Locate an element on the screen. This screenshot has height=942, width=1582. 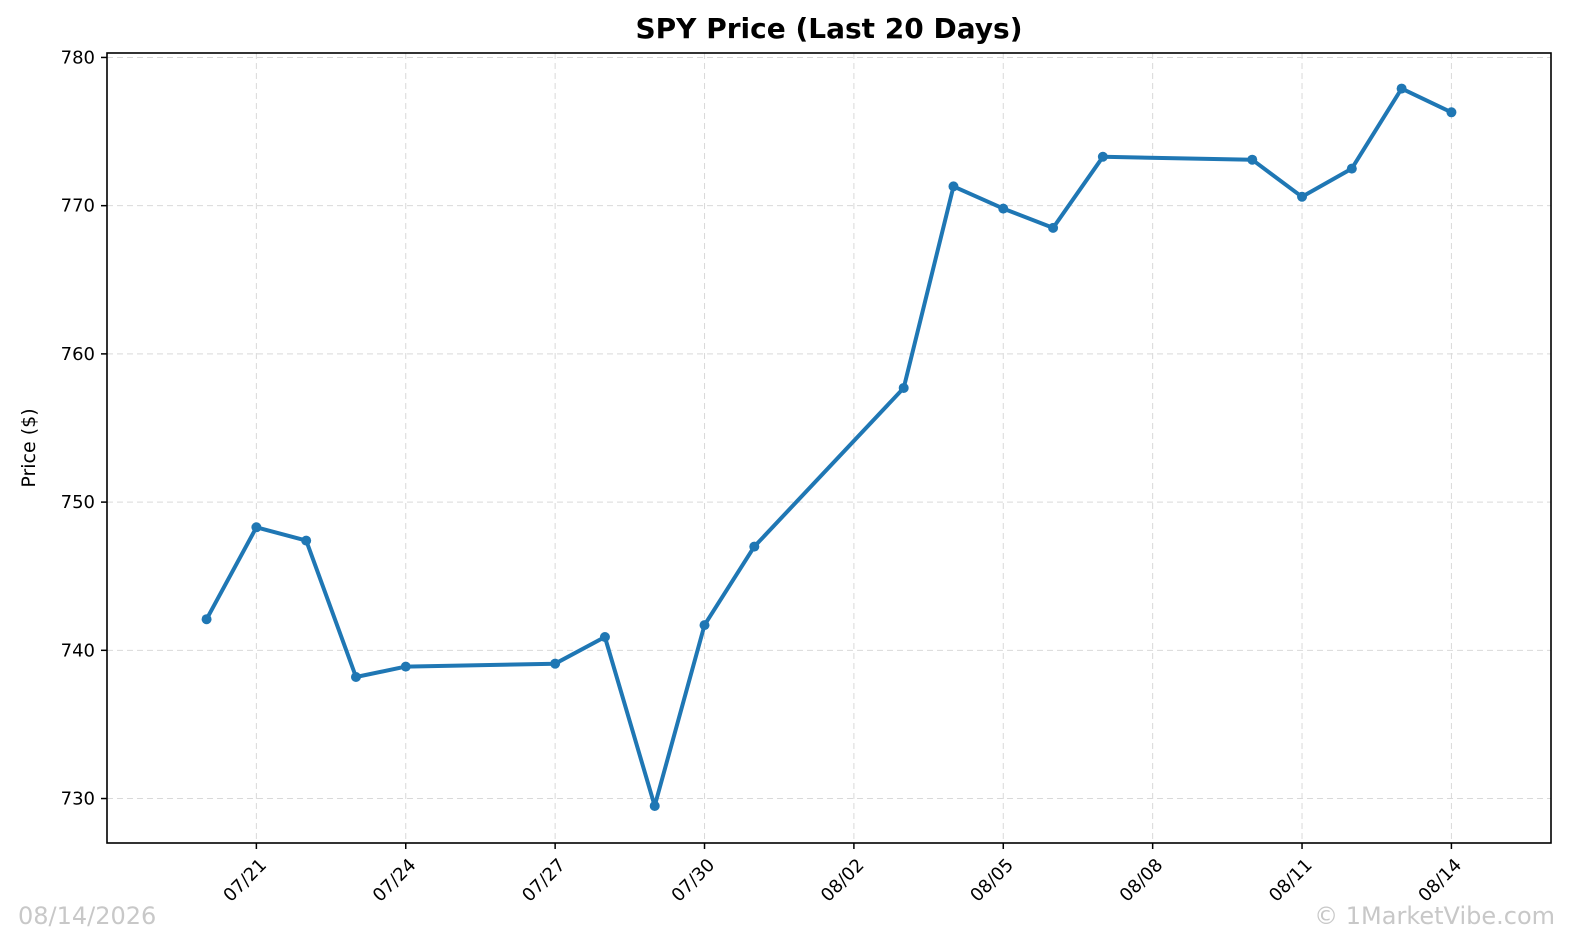
x-tick-label: 07/27 is located at coordinates (544, 881).